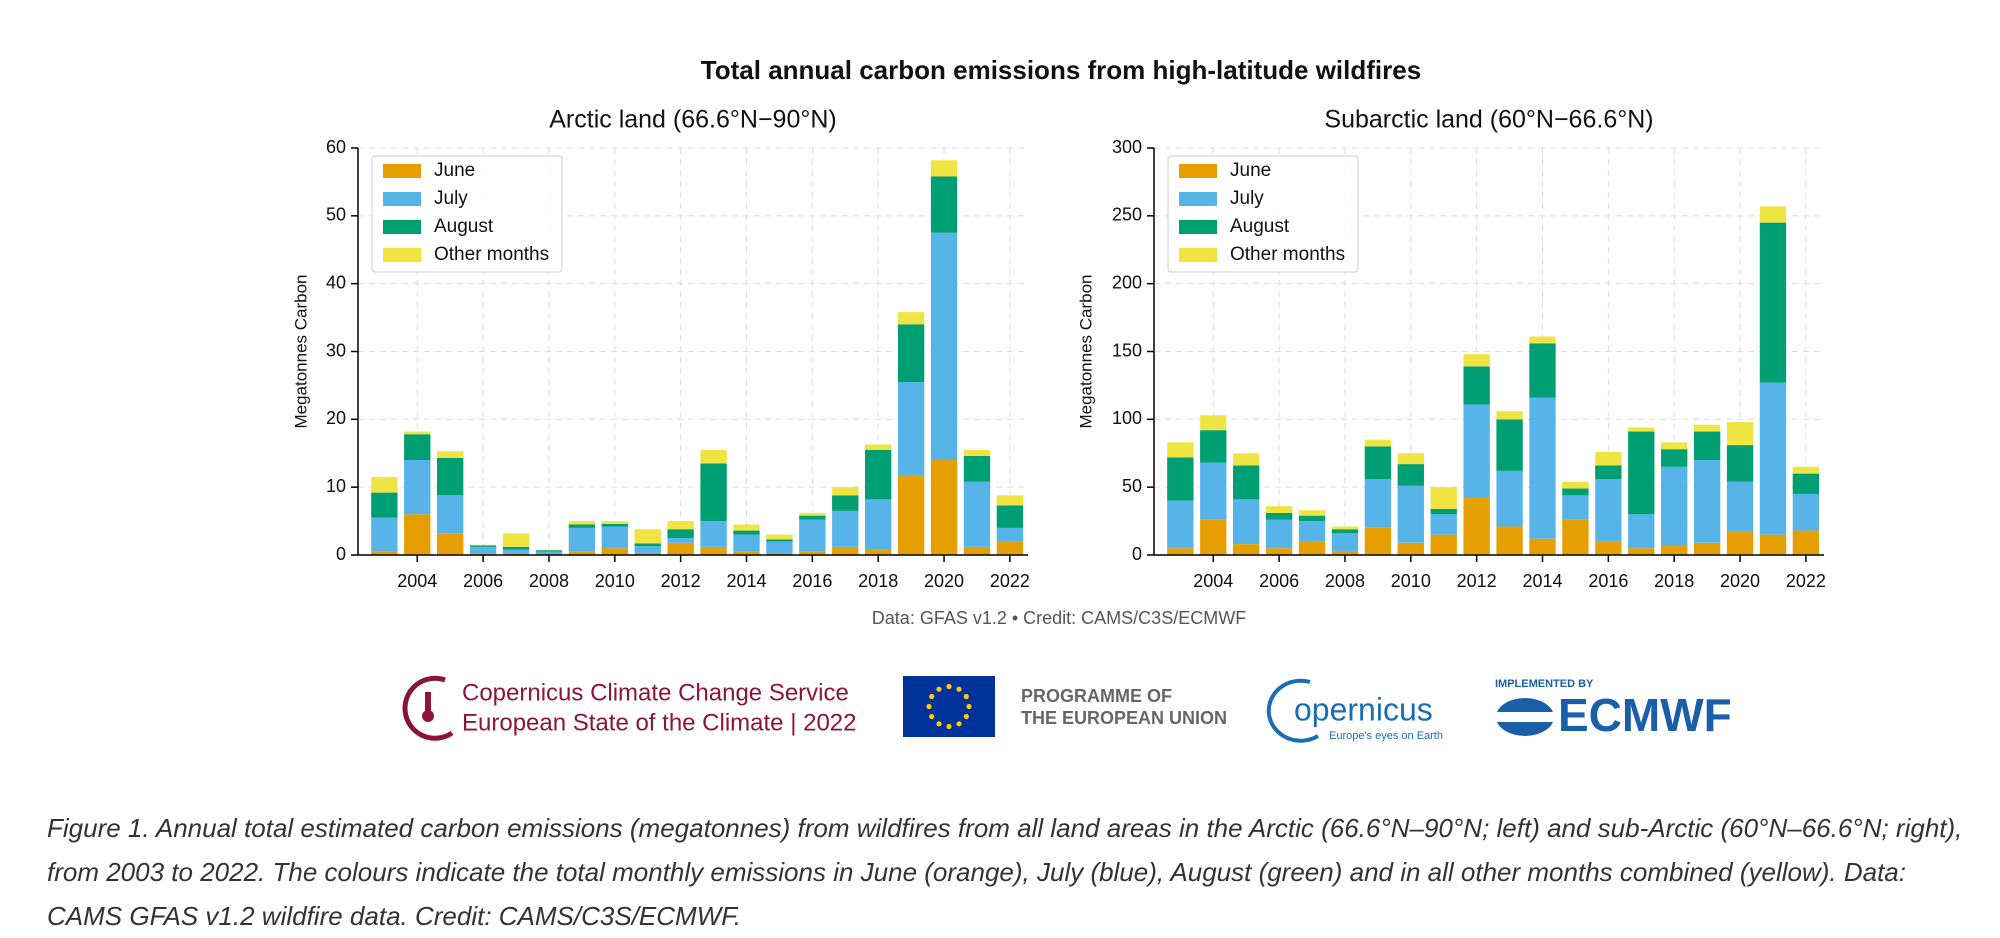 Image resolution: width=2000 pixels, height=938 pixels. Describe the element at coordinates (1279, 581) in the screenshot. I see `x-tick-label: 2006` at that location.